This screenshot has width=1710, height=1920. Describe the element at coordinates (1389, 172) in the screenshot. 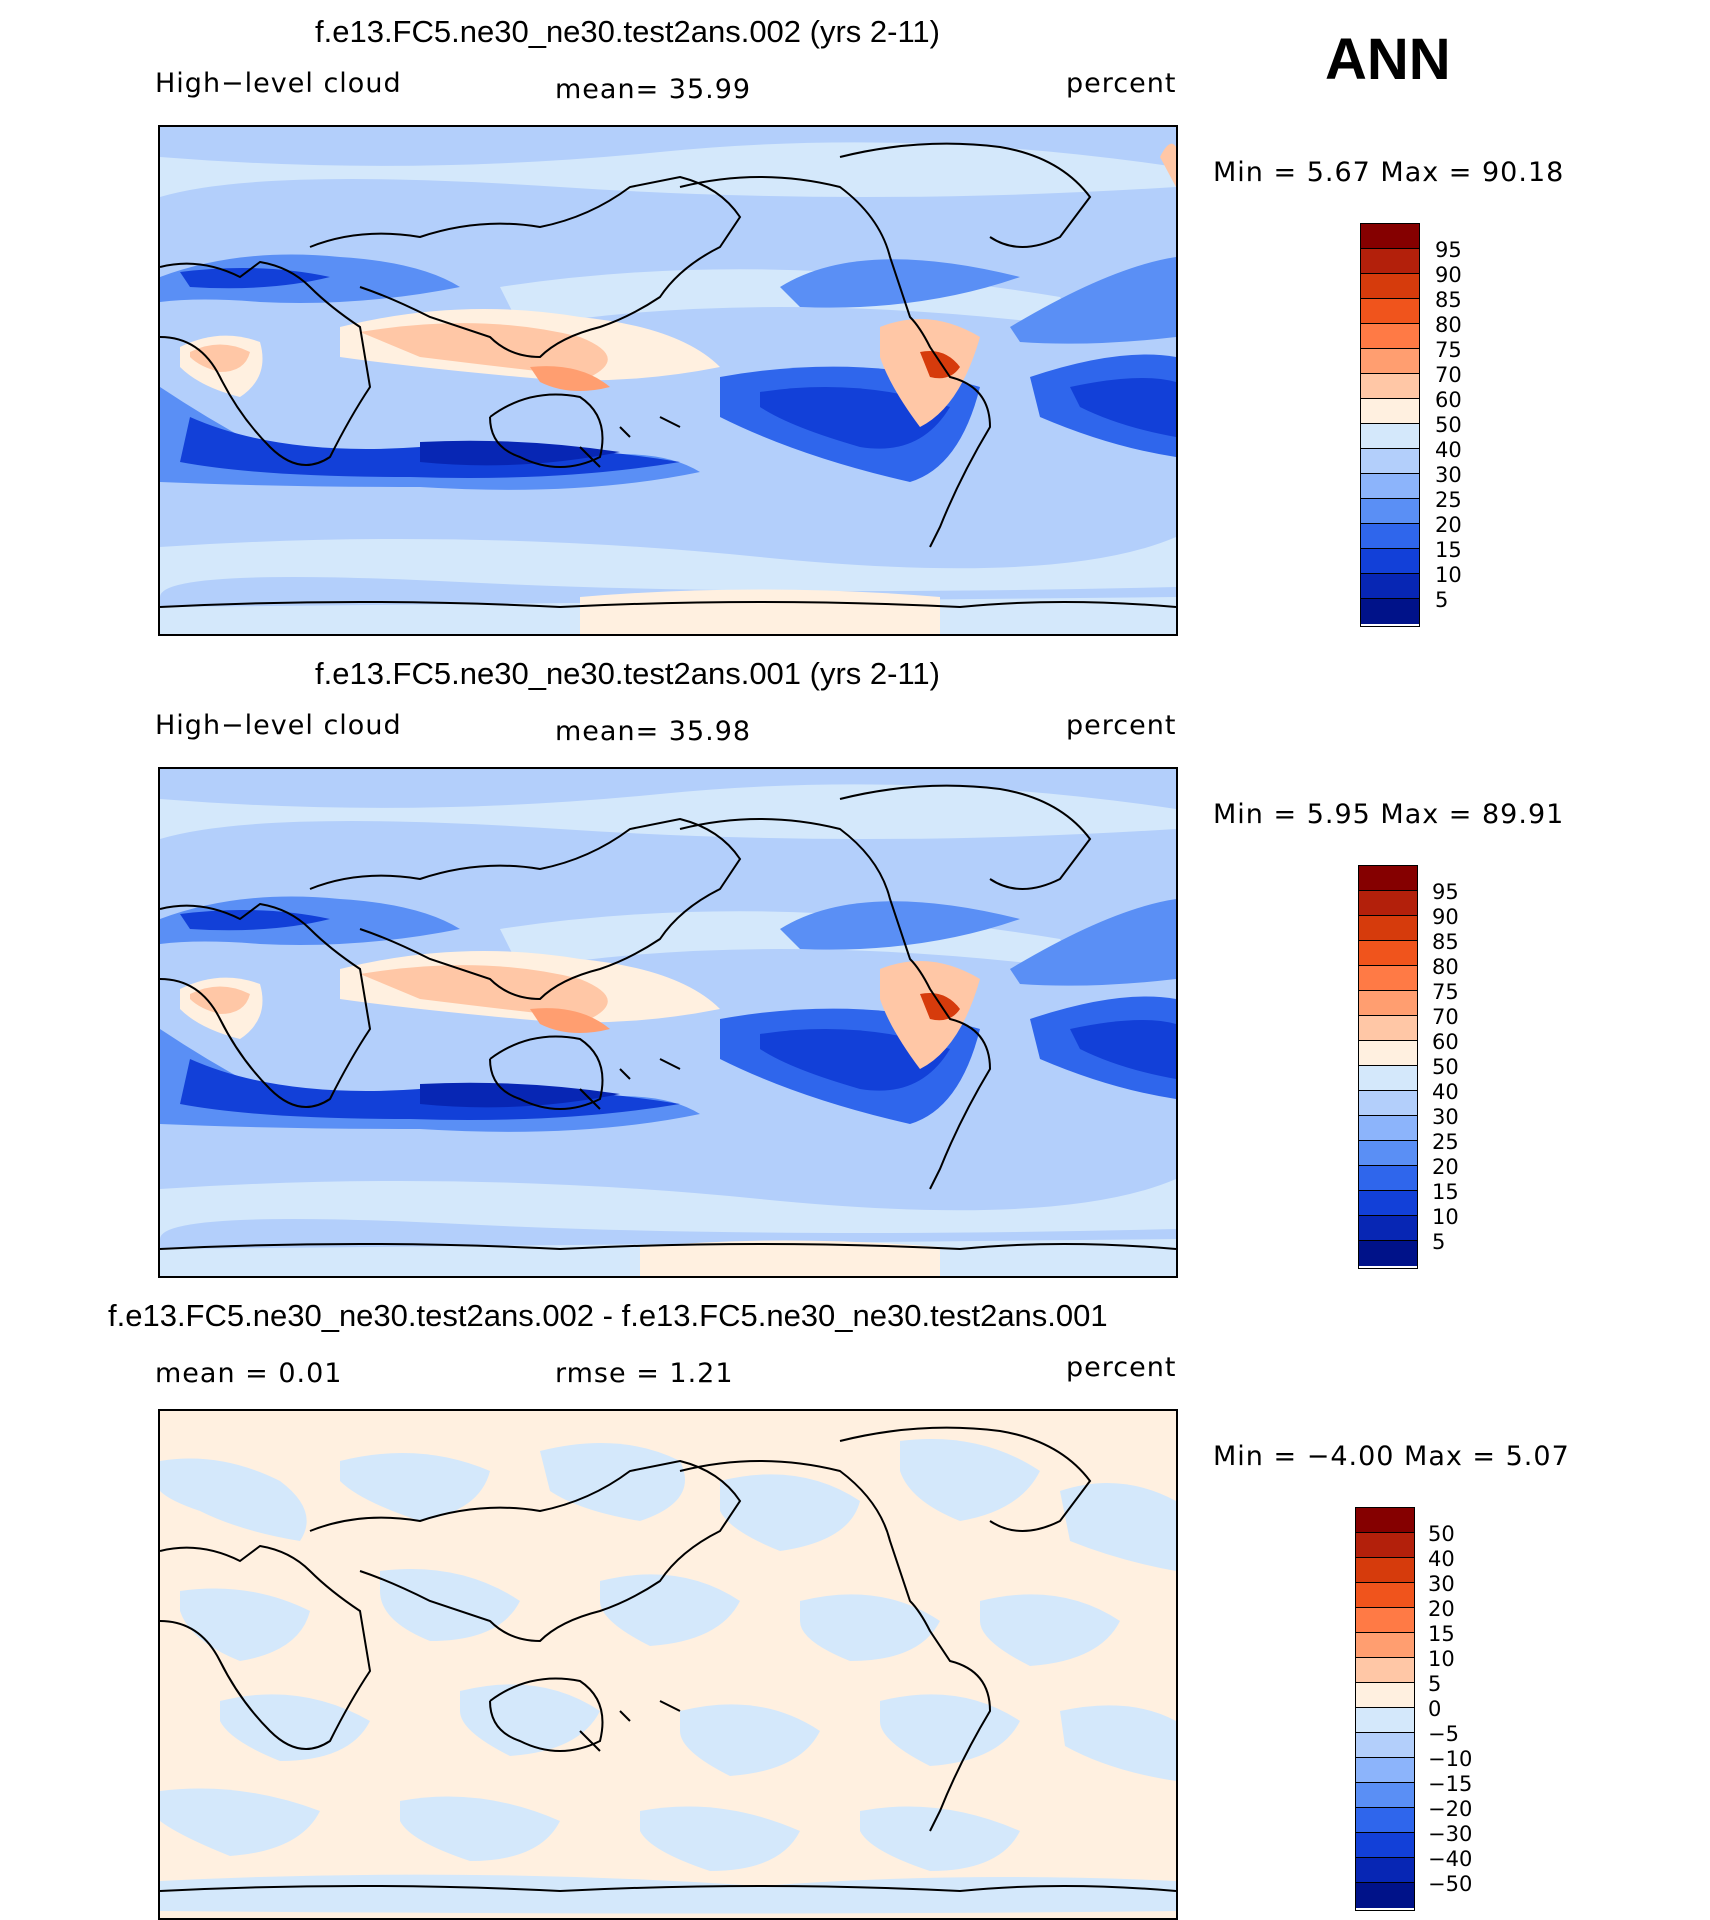

I see `panel-1-minmax-label: Min = 5.67 Max = 90.18` at that location.